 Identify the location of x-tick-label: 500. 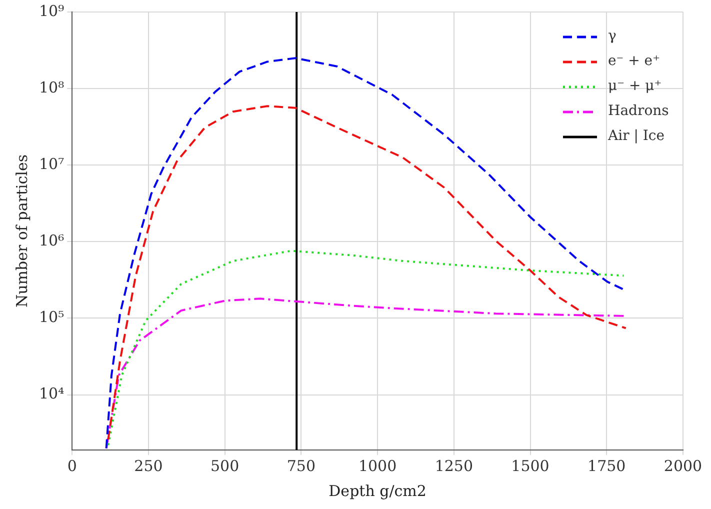
(225, 465).